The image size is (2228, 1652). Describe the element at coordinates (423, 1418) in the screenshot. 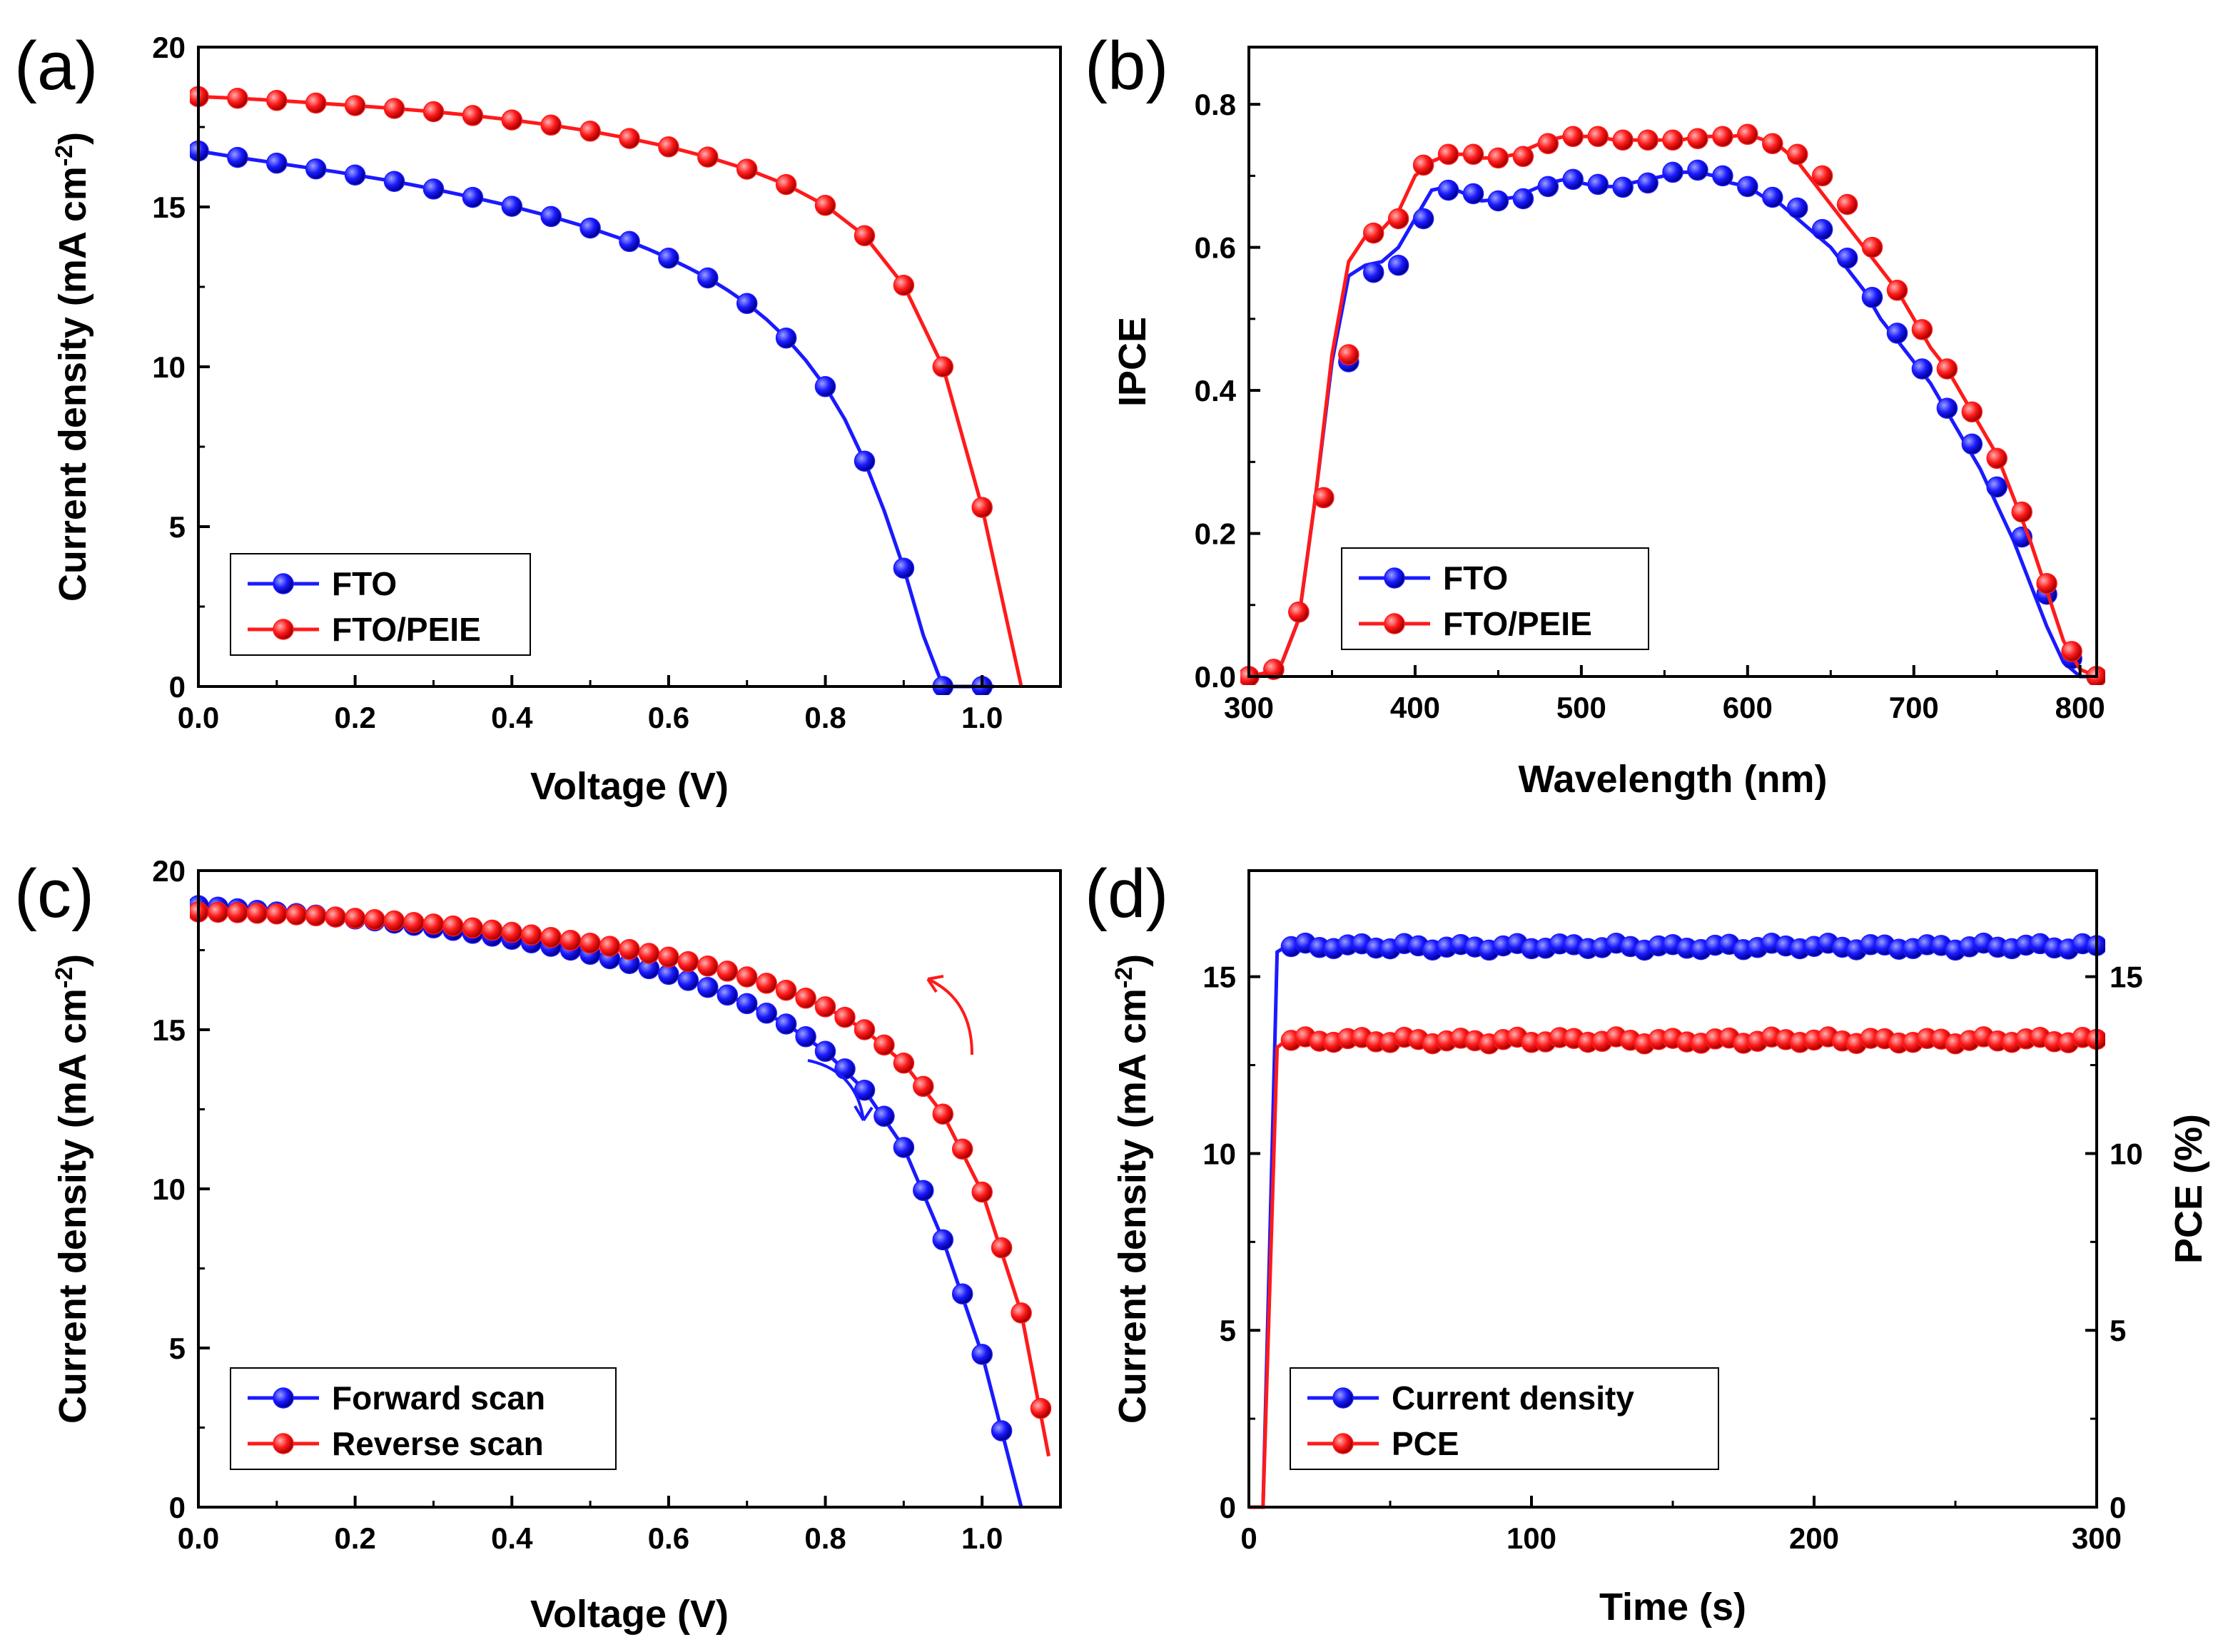

I see `legend-box` at that location.